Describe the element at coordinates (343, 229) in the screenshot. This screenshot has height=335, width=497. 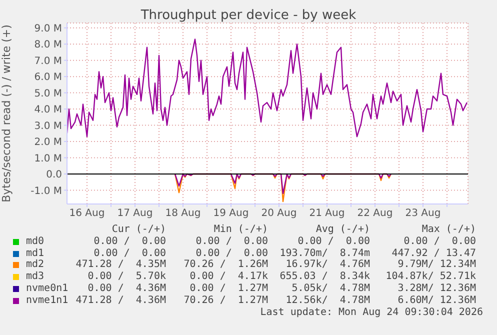
I see `text: Avg (-/+)` at that location.